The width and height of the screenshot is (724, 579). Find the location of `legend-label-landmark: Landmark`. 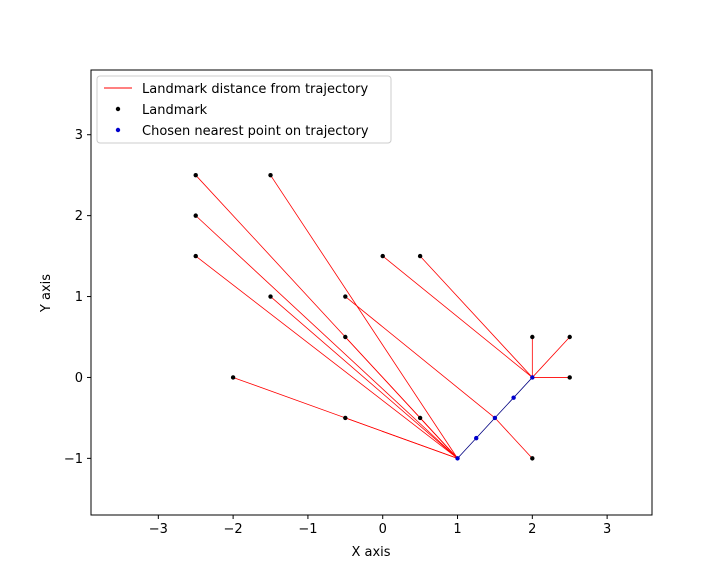

legend-label-landmark: Landmark is located at coordinates (175, 110).